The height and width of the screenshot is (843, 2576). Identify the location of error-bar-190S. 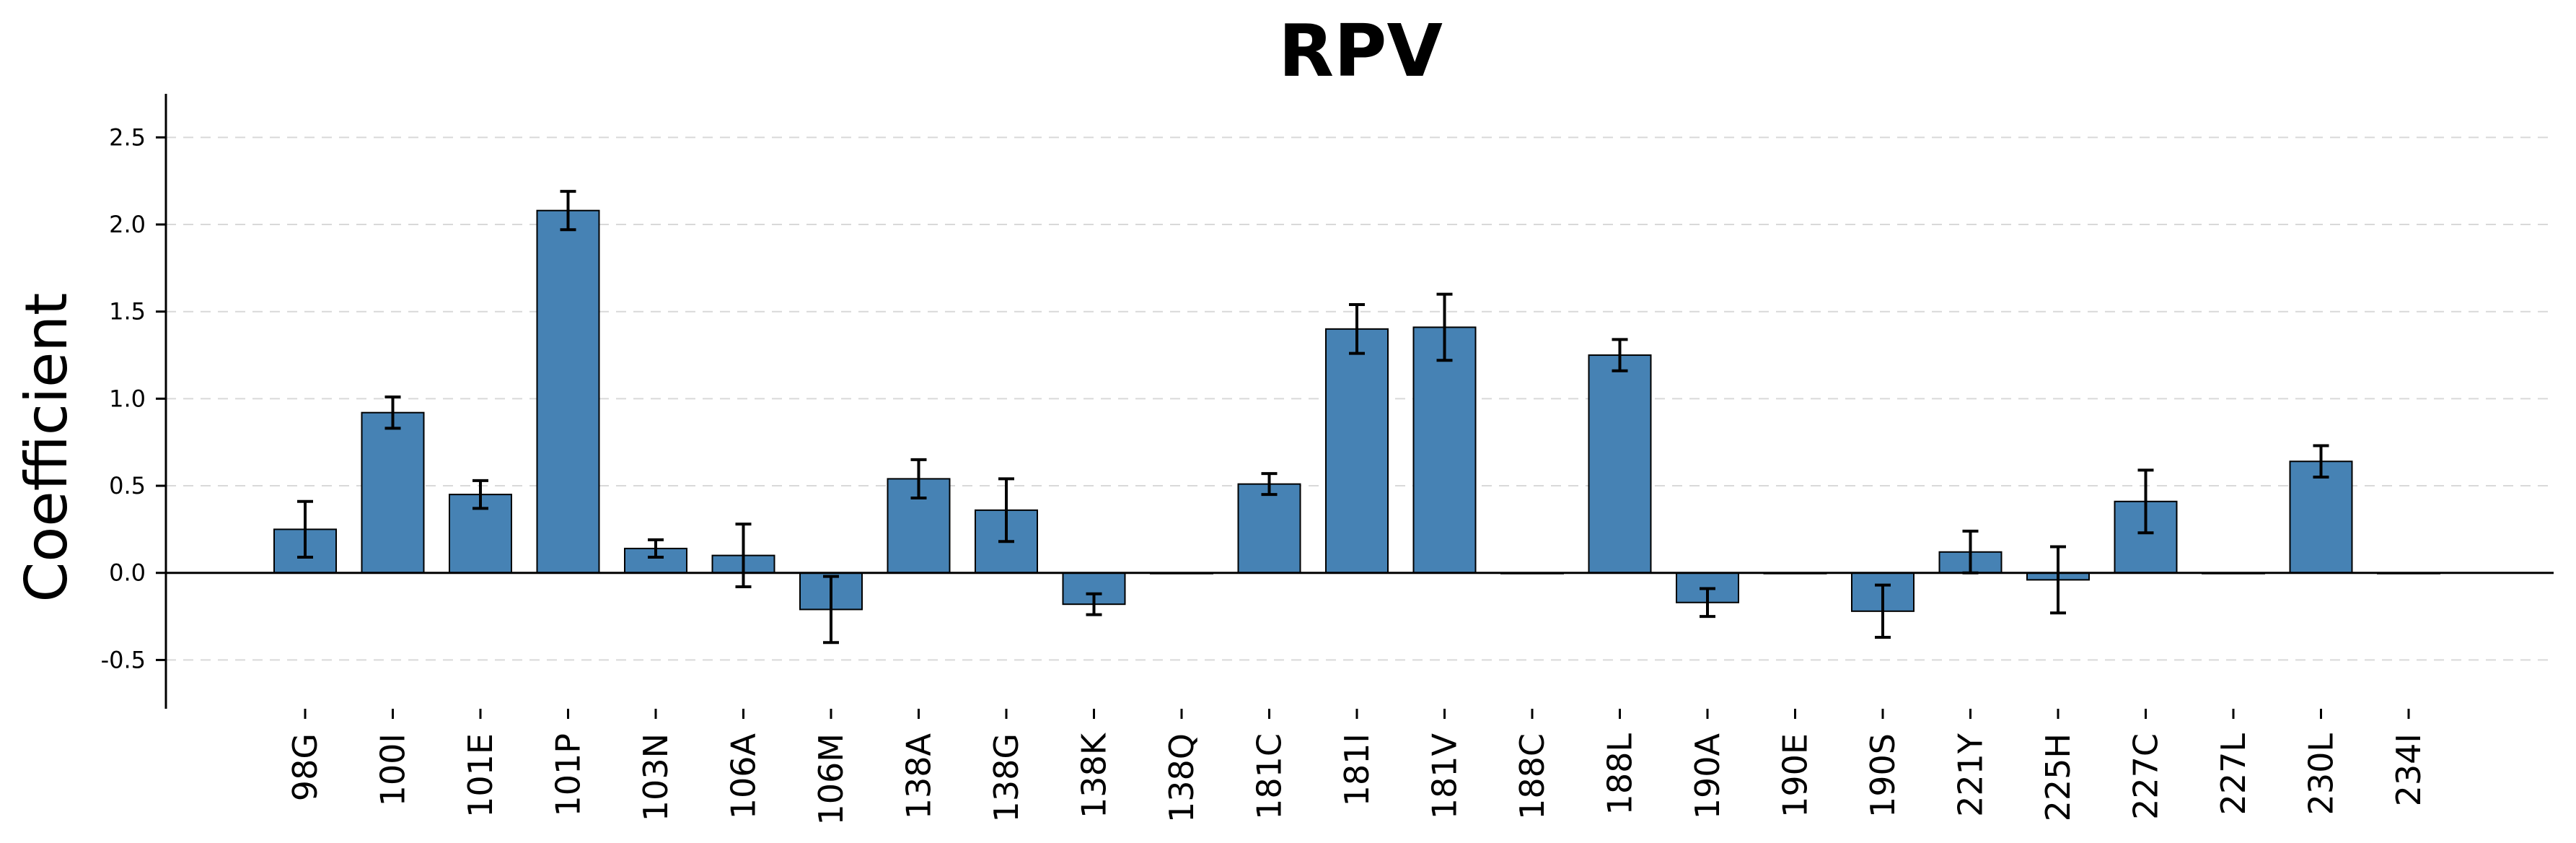
(1883, 611).